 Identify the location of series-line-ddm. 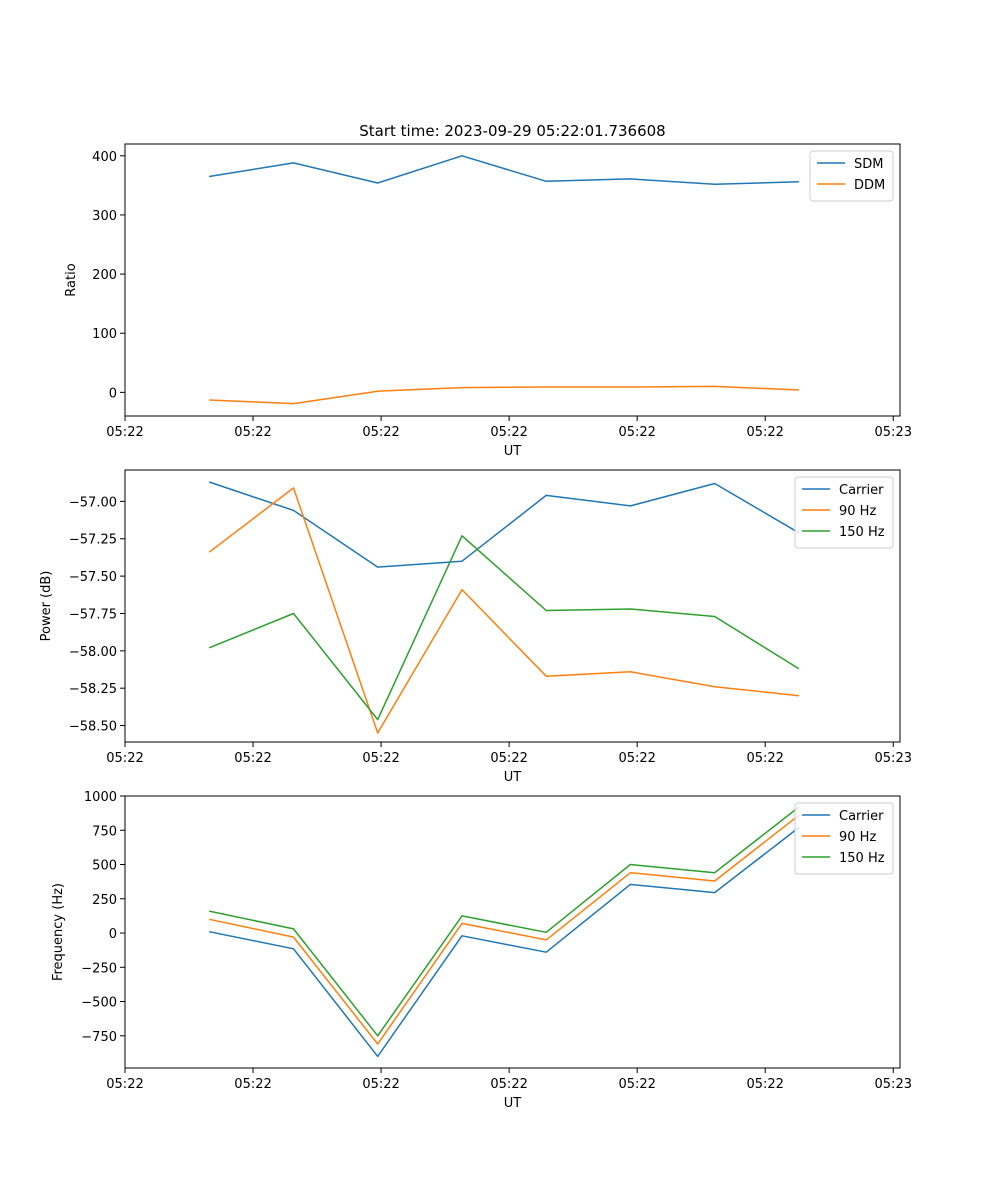
(504, 395).